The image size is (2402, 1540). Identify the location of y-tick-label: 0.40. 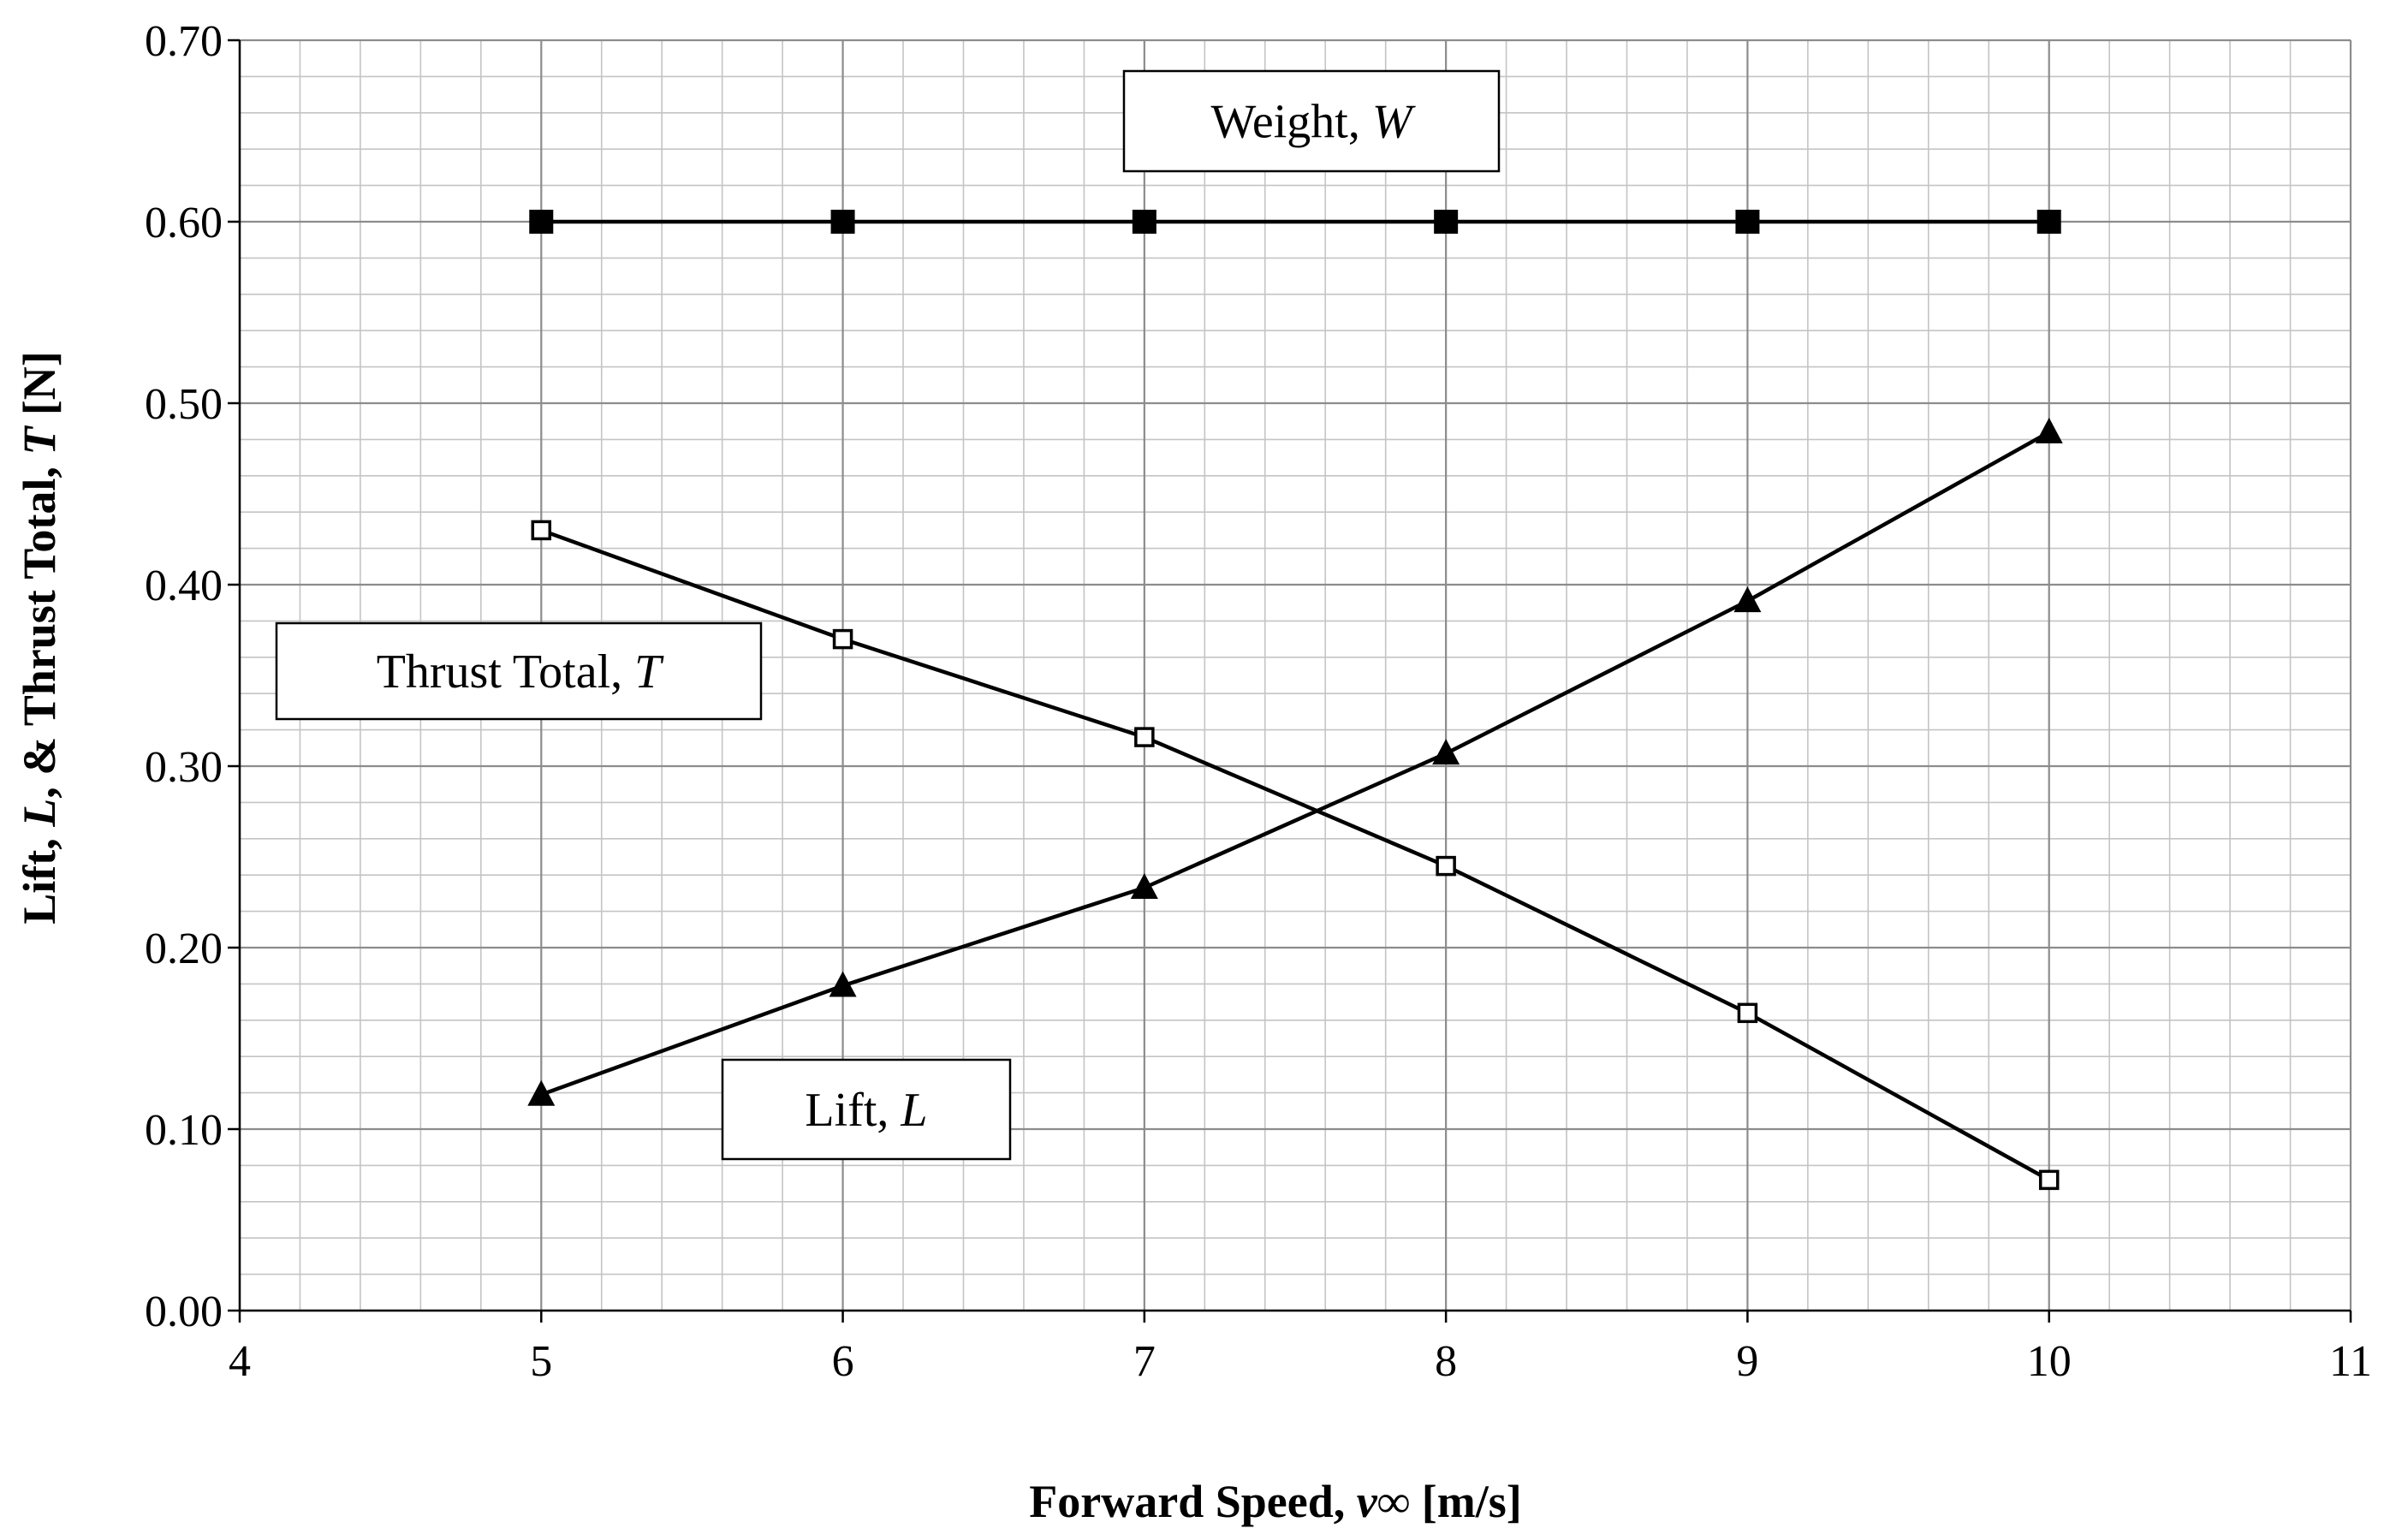
(184, 586).